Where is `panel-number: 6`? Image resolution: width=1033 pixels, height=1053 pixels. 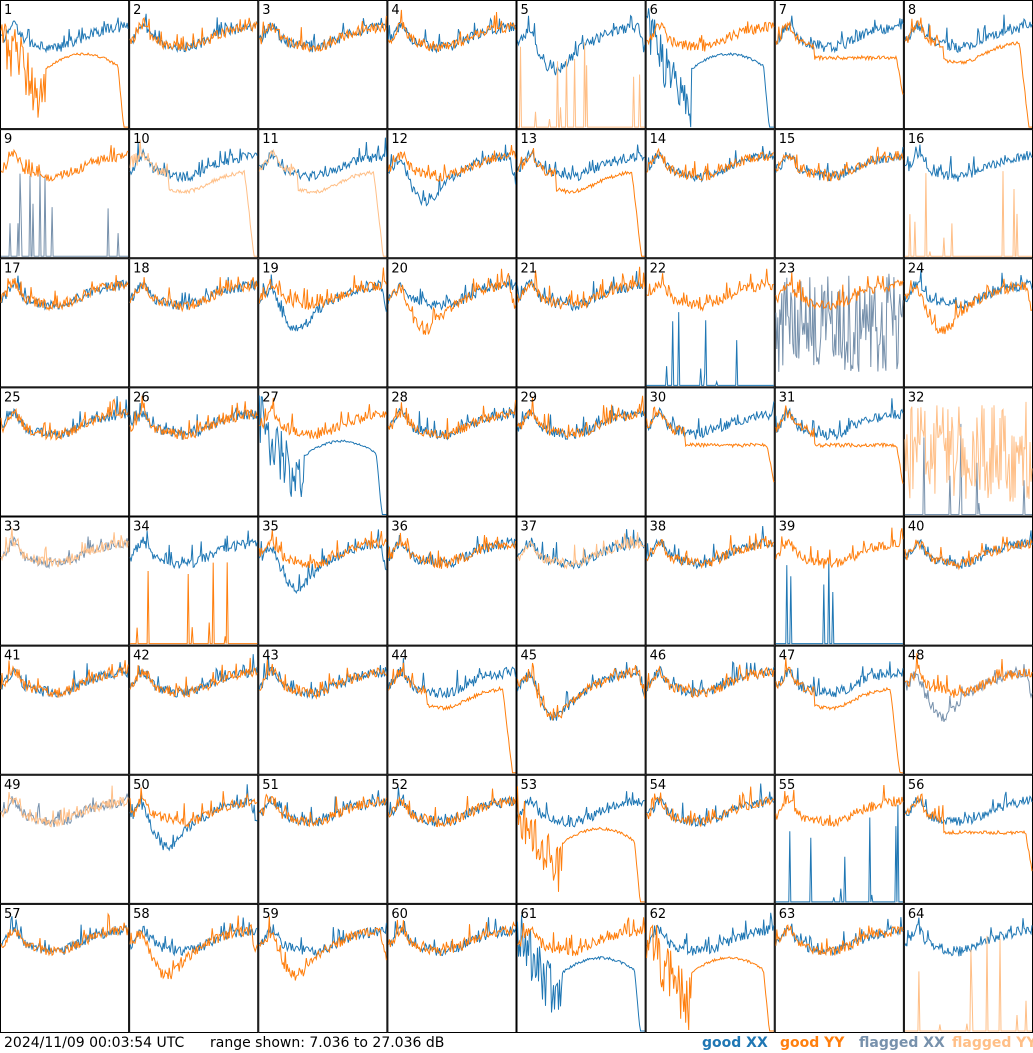
panel-number: 6 is located at coordinates (654, 10).